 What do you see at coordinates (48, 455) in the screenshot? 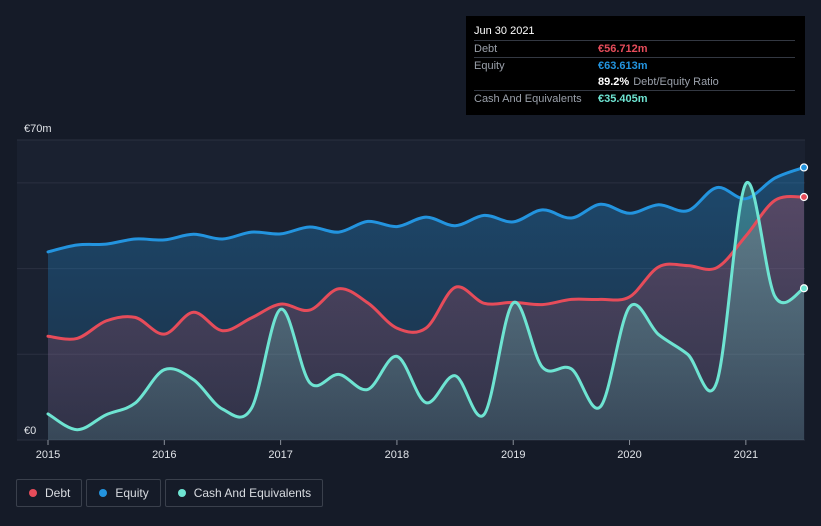
I see `x-tick-label-0: 2015` at bounding box center [48, 455].